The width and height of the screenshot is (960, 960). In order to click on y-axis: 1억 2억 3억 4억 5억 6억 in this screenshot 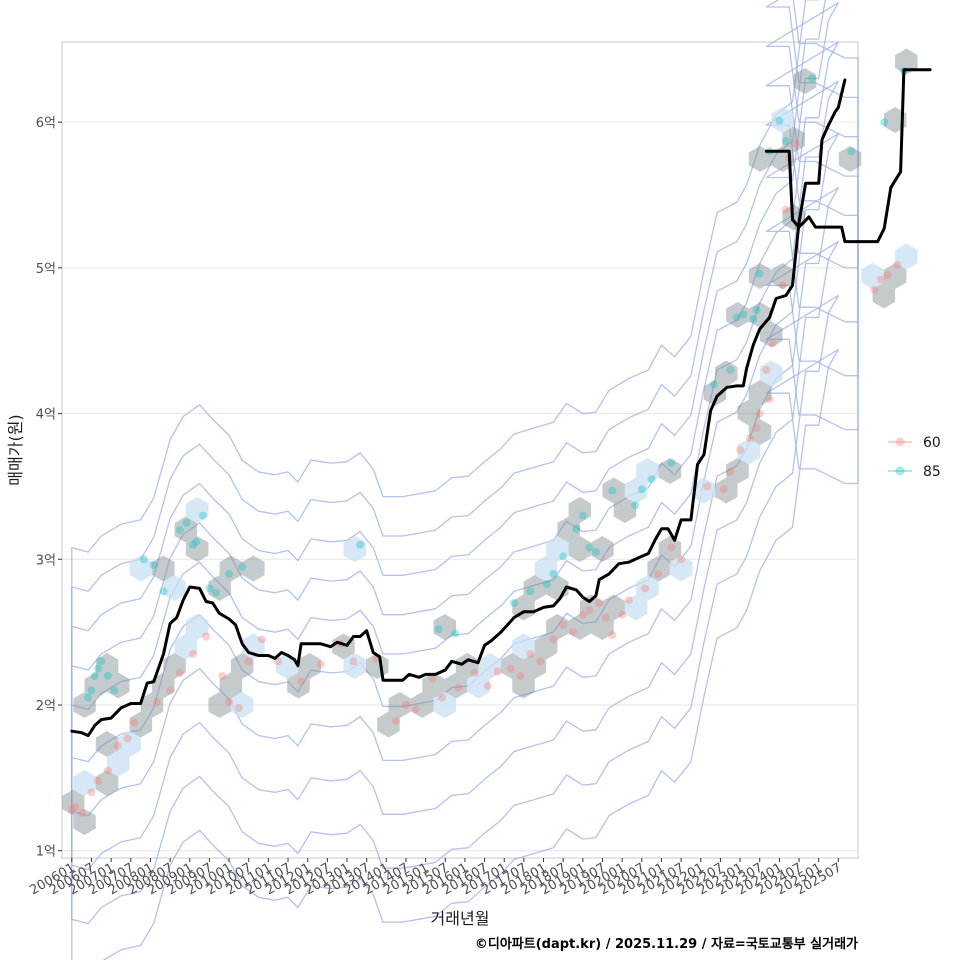, I will do `click(49, 488)`.